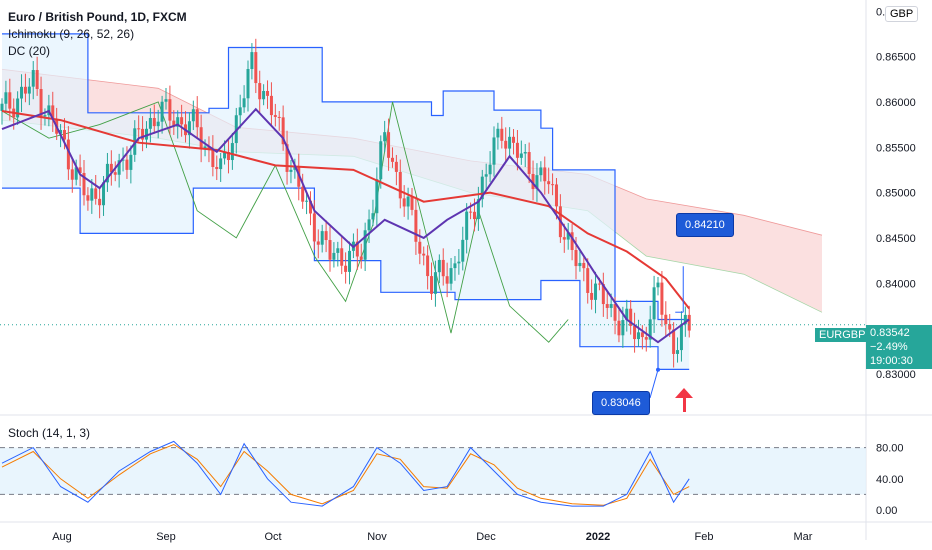  Describe the element at coordinates (896, 375) in the screenshot. I see `price-tick-label: 0.83000` at that location.